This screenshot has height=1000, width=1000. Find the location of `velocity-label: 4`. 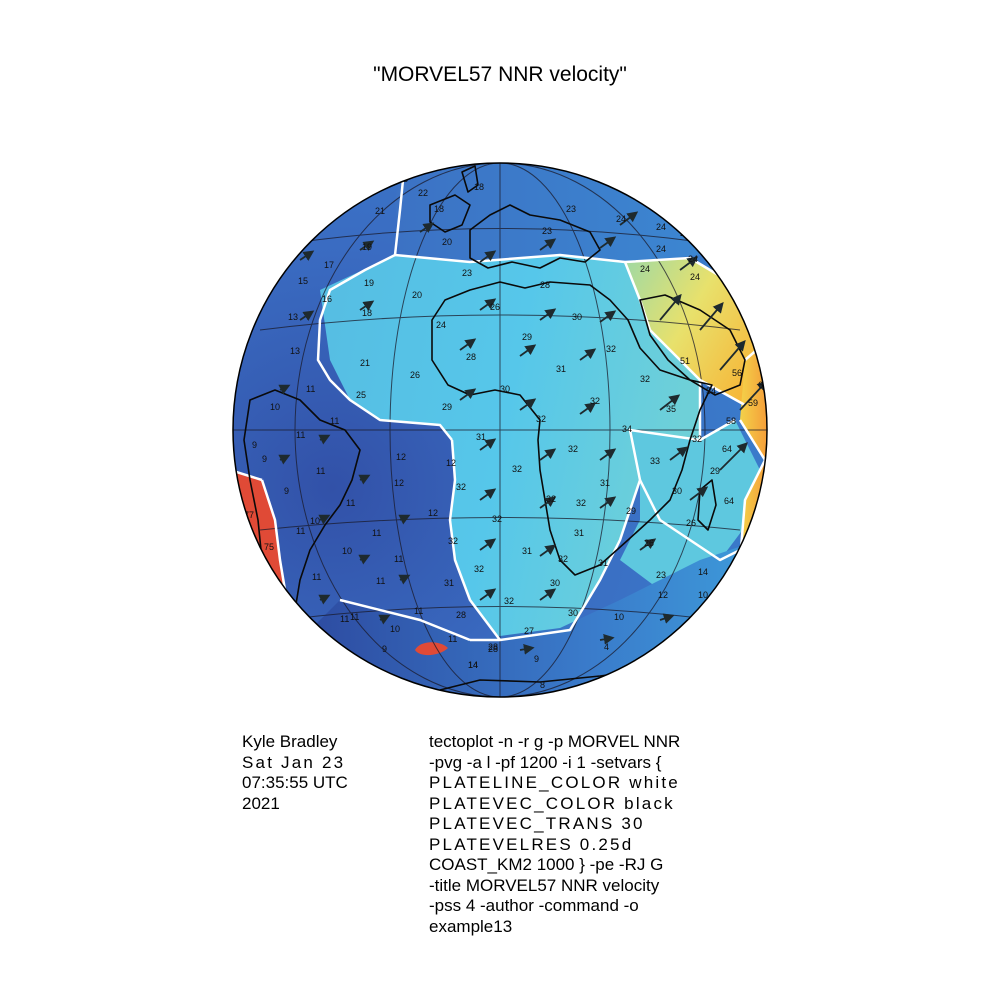

velocity-label: 4 is located at coordinates (606, 647).